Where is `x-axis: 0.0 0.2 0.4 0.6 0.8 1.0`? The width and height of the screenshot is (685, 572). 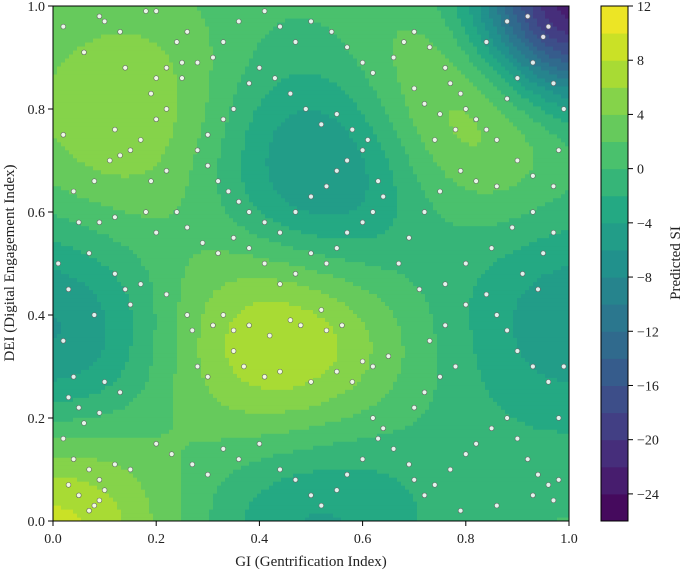
x-axis: 0.0 0.2 0.4 0.6 0.8 1.0 is located at coordinates (311, 534).